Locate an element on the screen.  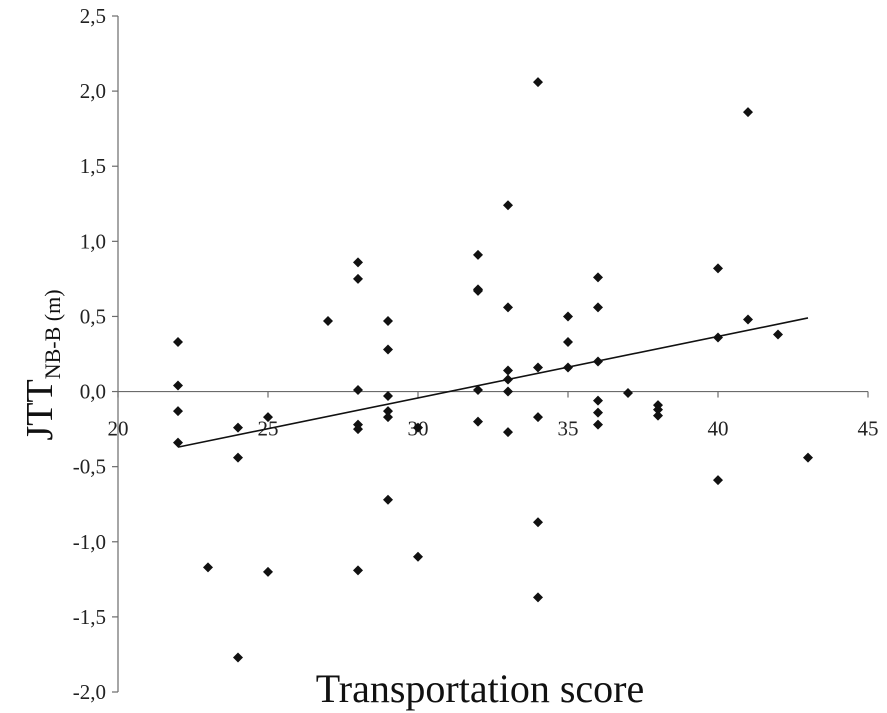
y-axis-label: JTTNB-B (m) is located at coordinates (42, 364).